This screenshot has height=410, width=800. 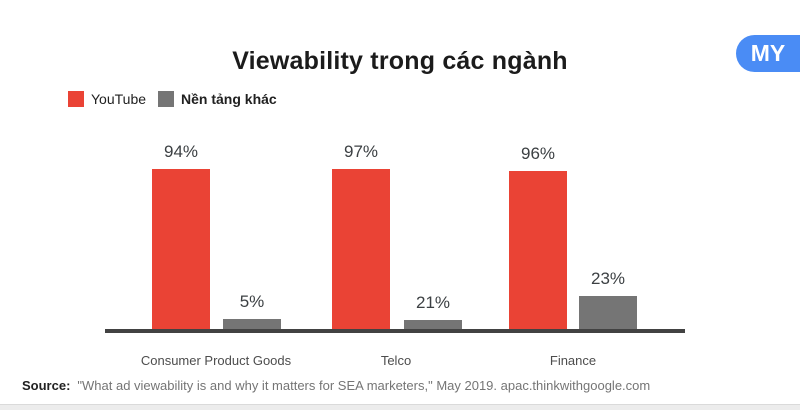 What do you see at coordinates (400, 61) in the screenshot?
I see `chart-title: Viewability trong các ngành` at bounding box center [400, 61].